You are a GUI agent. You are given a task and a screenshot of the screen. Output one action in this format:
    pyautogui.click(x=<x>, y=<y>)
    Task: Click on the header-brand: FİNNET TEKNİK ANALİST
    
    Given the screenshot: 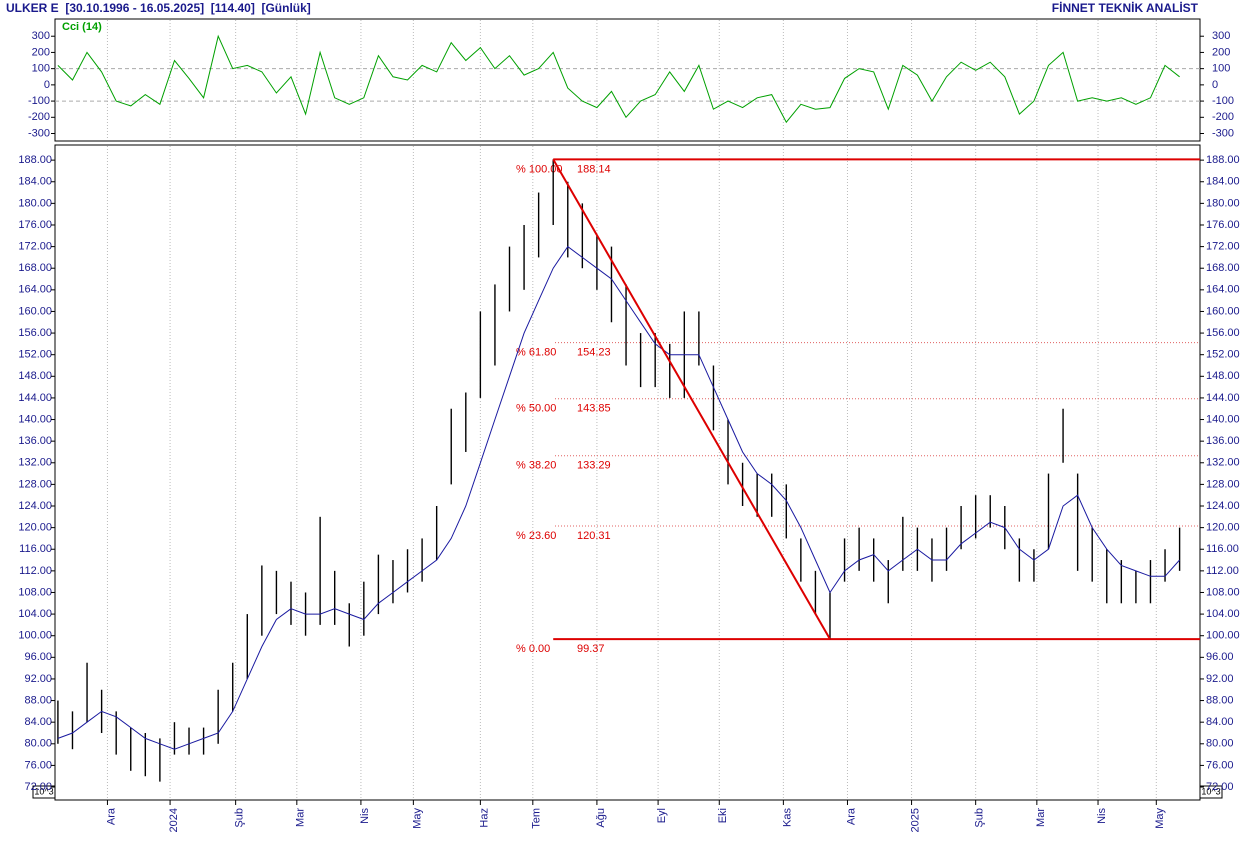 What is the action you would take?
    pyautogui.click(x=1125, y=7)
    